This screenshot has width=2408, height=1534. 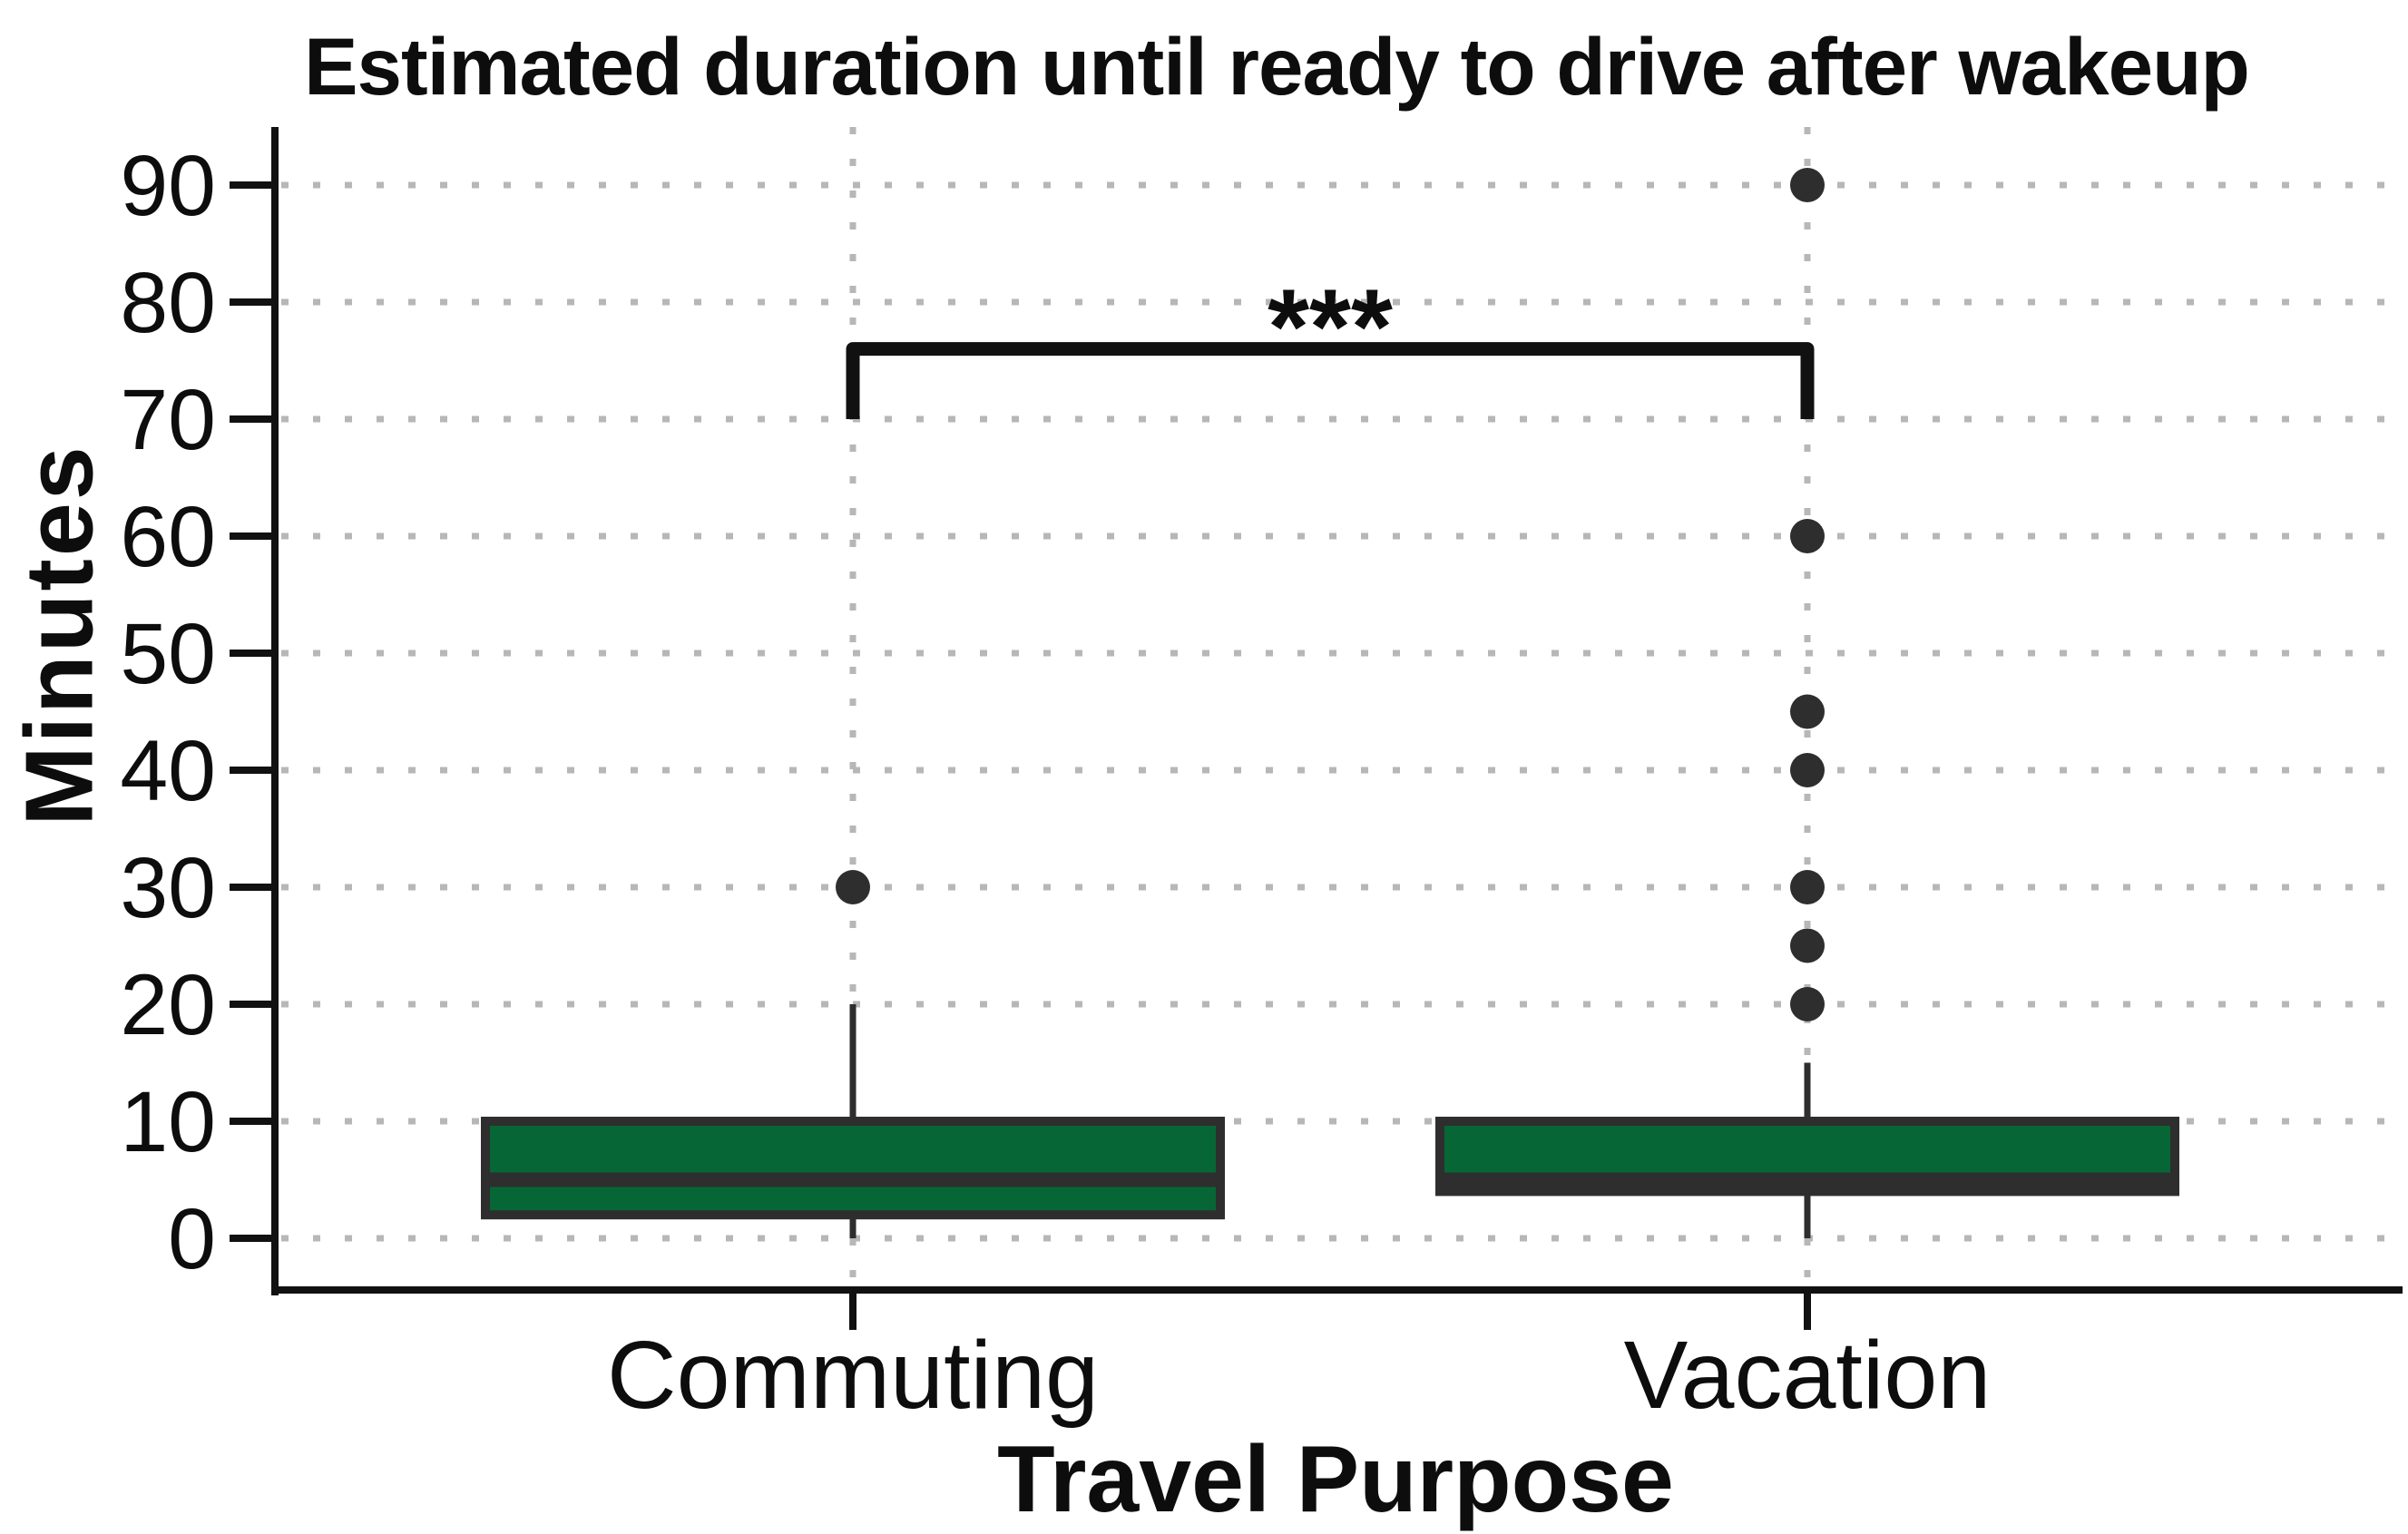 I want to click on box, so click(x=853, y=1168).